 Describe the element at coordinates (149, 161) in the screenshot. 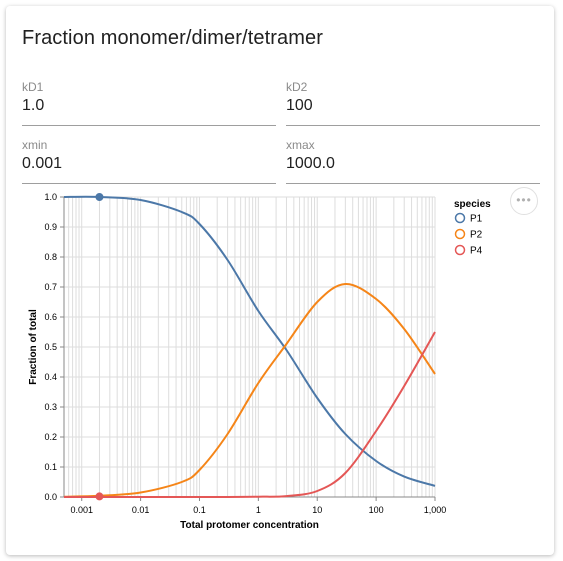

I see `xmin-field: xmin 0.001` at that location.